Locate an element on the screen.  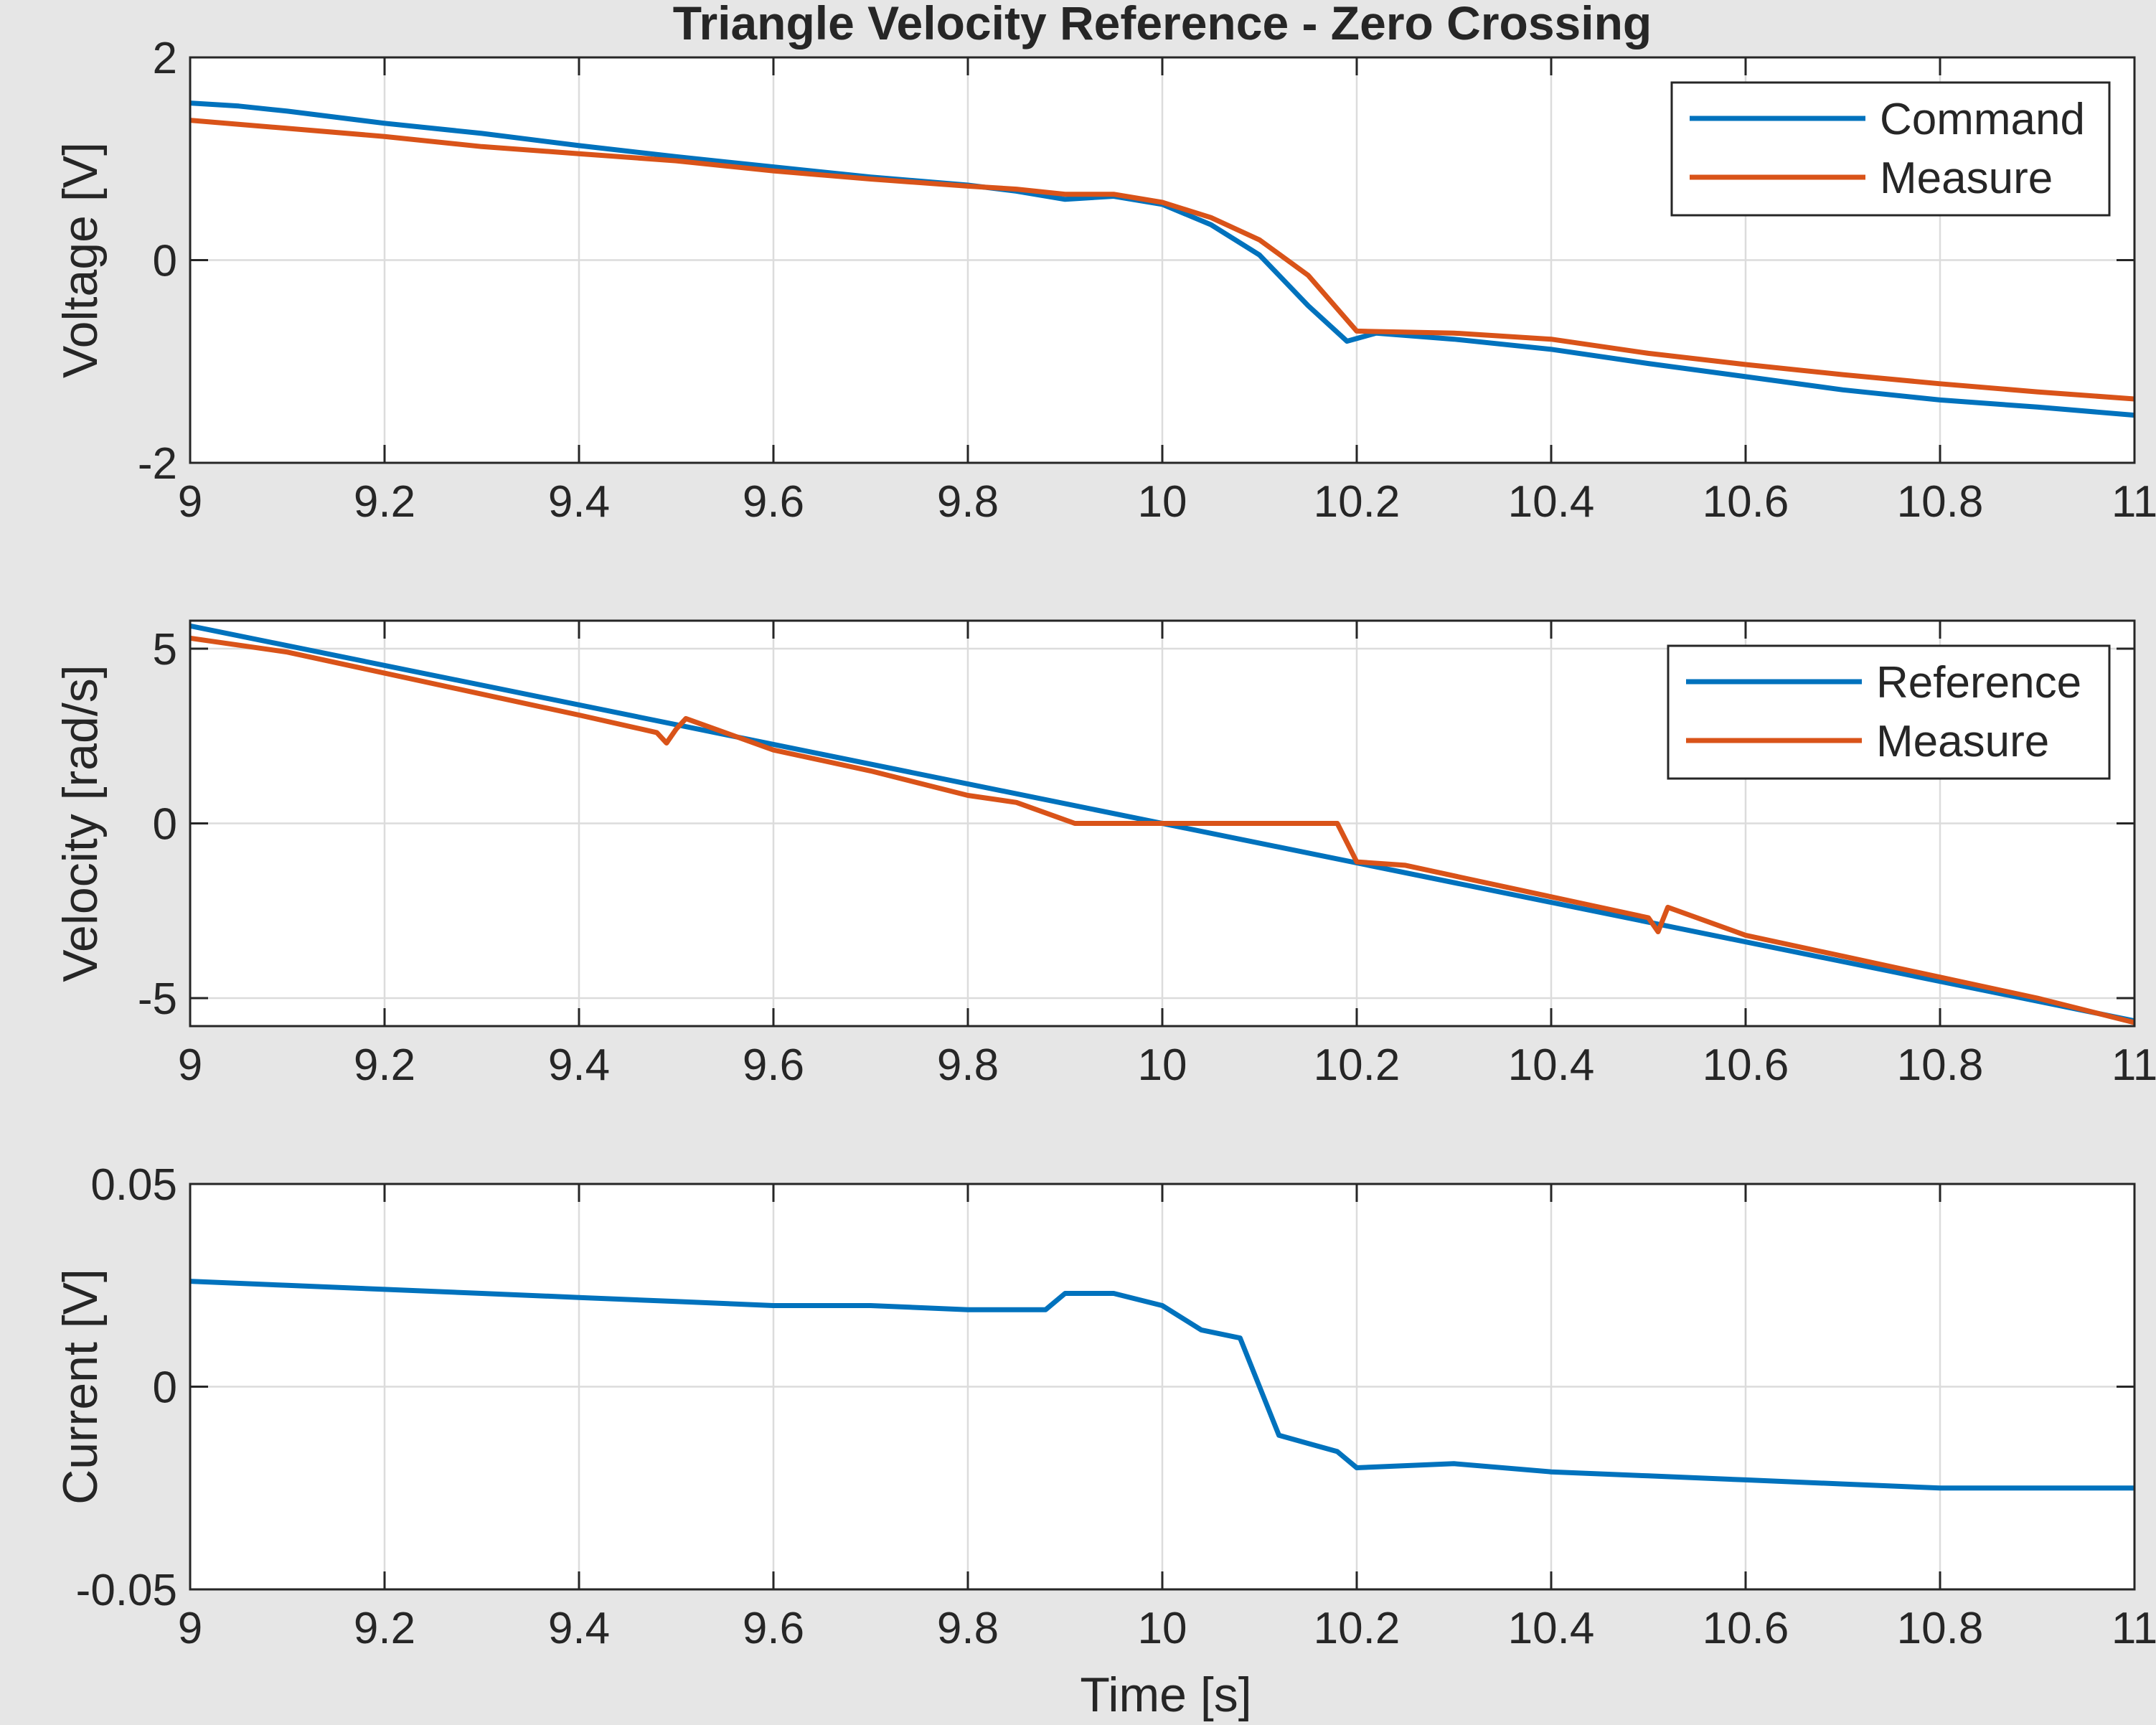
legend: Command Measure is located at coordinates (1891, 149).